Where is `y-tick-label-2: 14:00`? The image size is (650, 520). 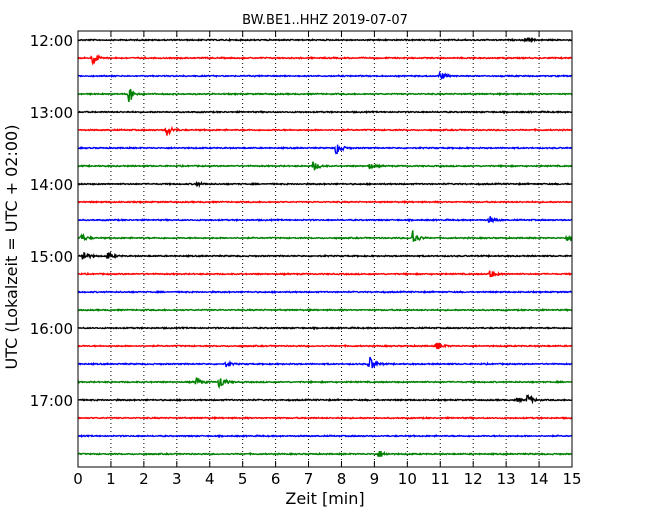
y-tick-label-2: 14:00 is located at coordinates (51, 185).